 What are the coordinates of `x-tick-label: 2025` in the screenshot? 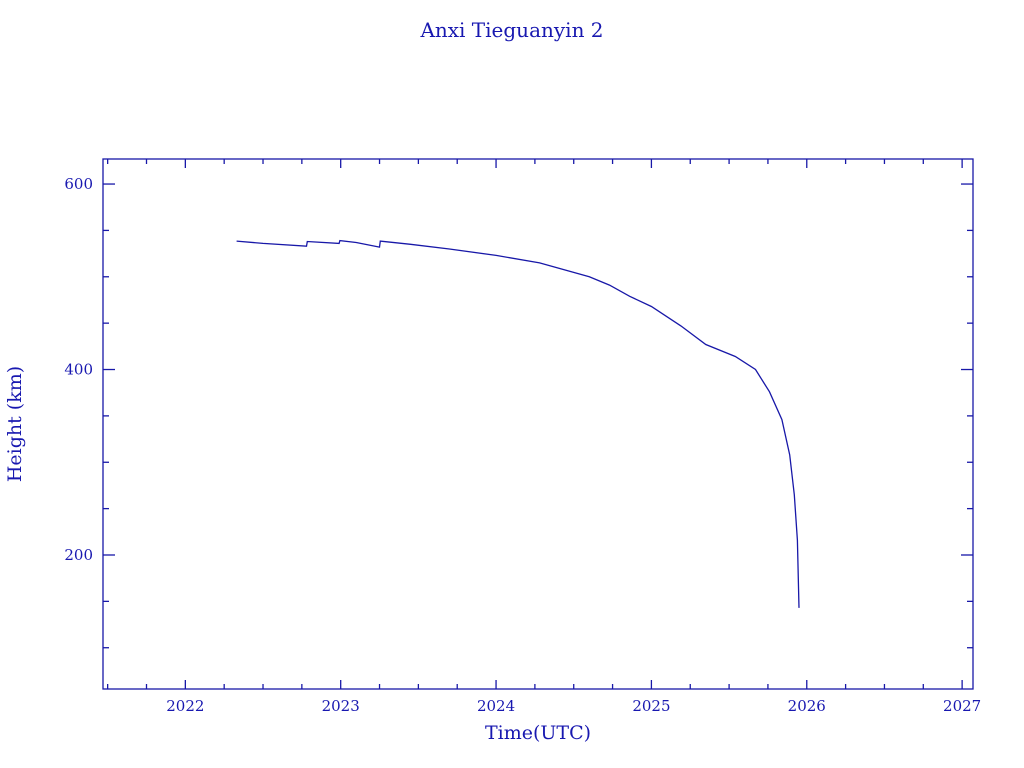 It's located at (651, 706).